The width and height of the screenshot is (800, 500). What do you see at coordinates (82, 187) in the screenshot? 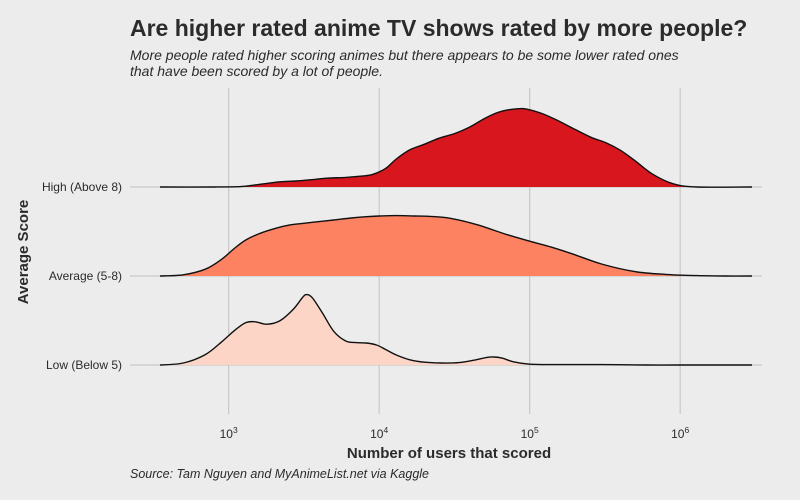
I see `y-tick-label: High (Above 8)` at bounding box center [82, 187].